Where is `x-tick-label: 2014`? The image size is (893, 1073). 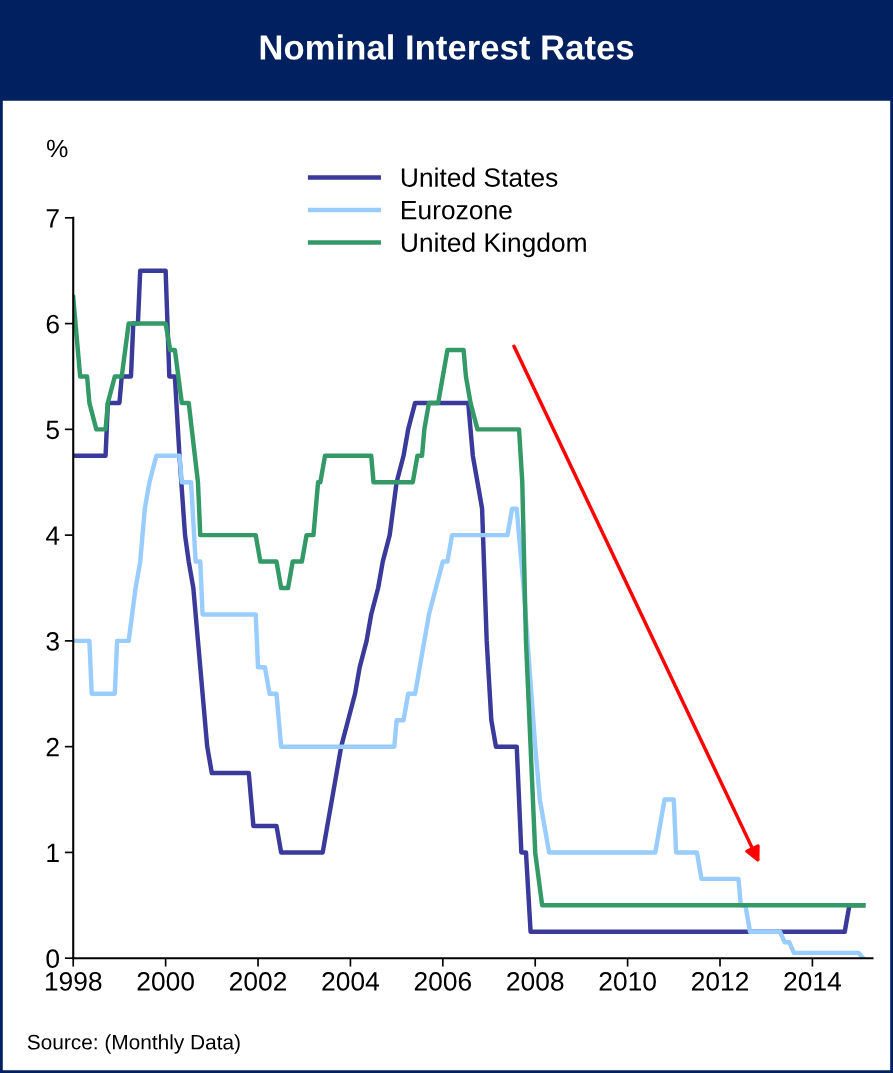
x-tick-label: 2014 is located at coordinates (812, 981).